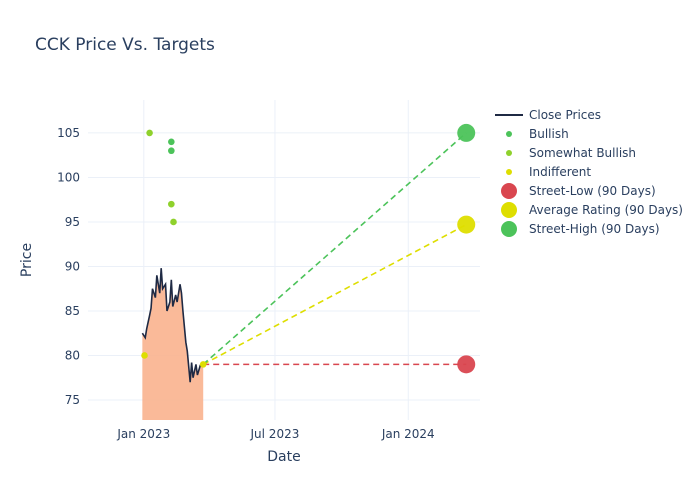  Describe the element at coordinates (72, 400) in the screenshot. I see `y-tick-label: 75` at that location.